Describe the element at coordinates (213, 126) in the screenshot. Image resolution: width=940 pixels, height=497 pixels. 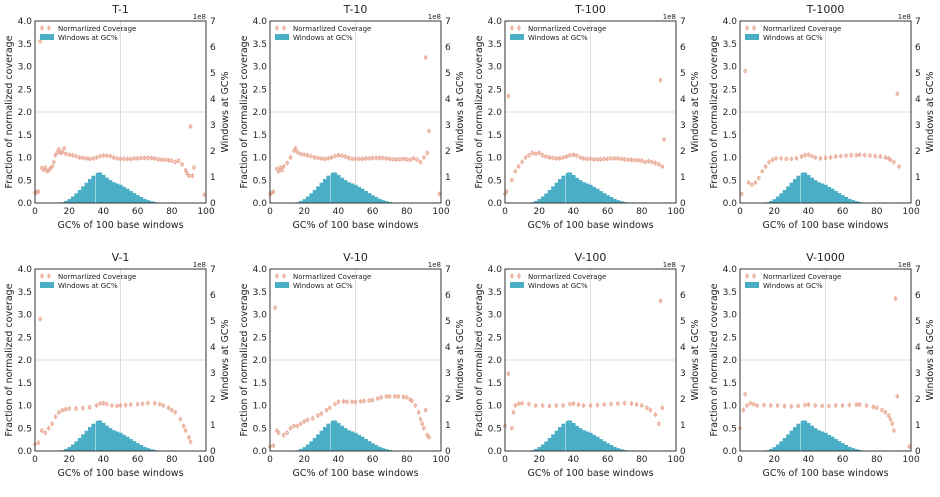
I see `y-tick-label-right: 3` at that location.